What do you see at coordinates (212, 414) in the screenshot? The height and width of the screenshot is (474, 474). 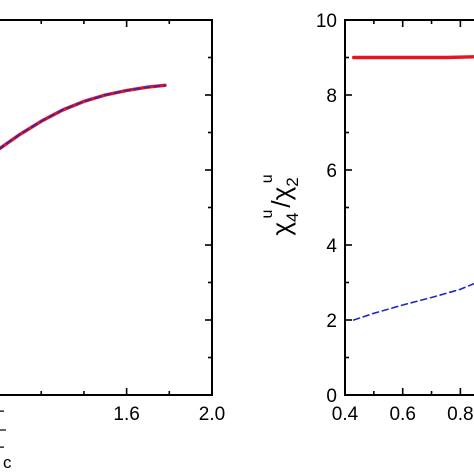 I see `left-x-tick-label: 2.0` at bounding box center [212, 414].